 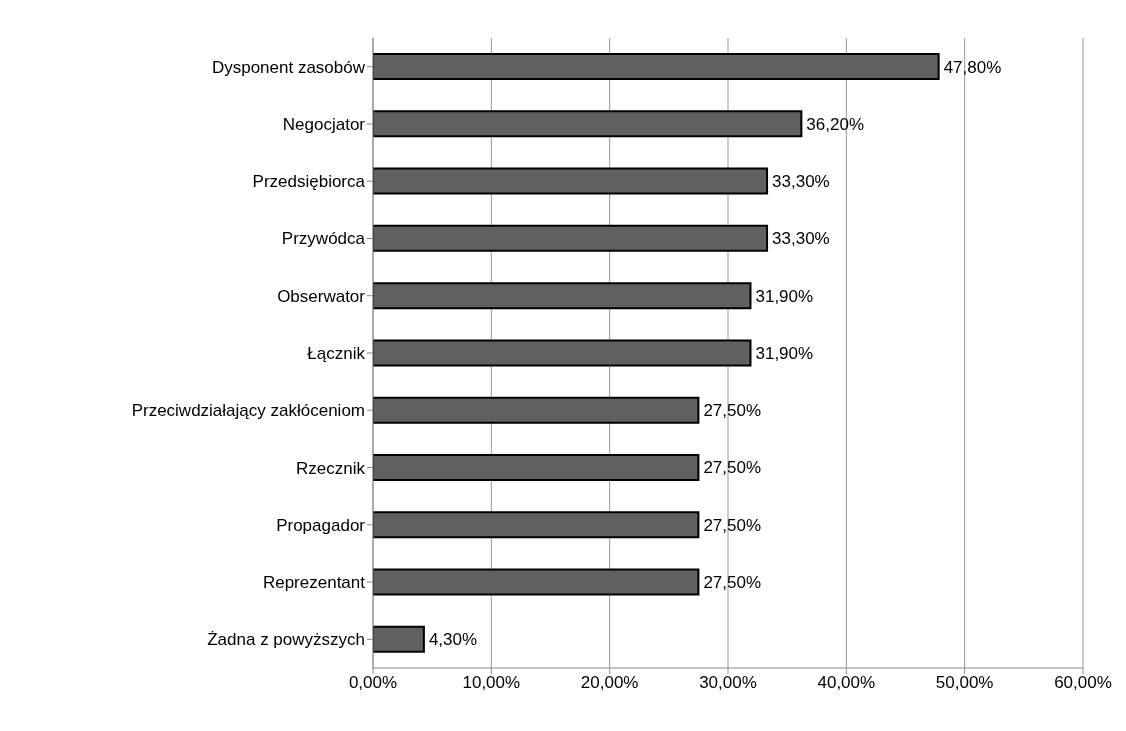 I want to click on y-tick-label: Przedsiębiorca, so click(x=309, y=182).